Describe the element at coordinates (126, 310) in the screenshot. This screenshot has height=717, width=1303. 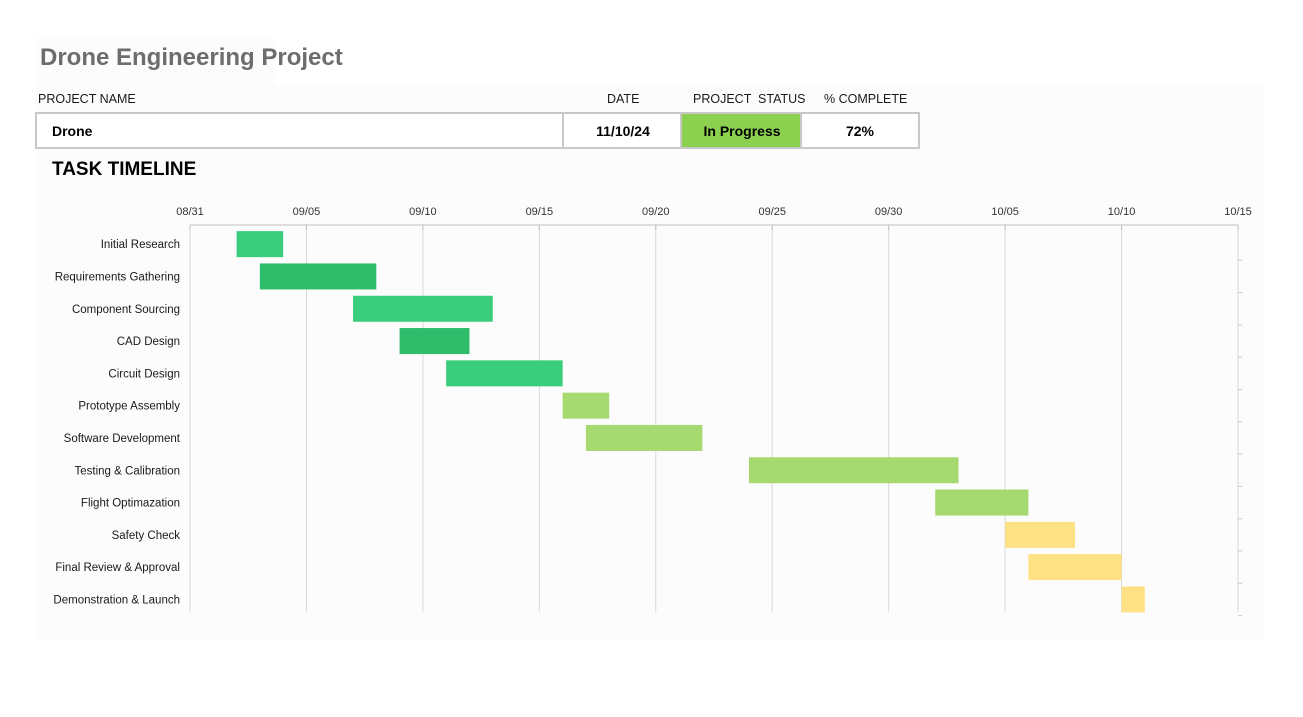
I see `task-label: Component Sourcing` at that location.